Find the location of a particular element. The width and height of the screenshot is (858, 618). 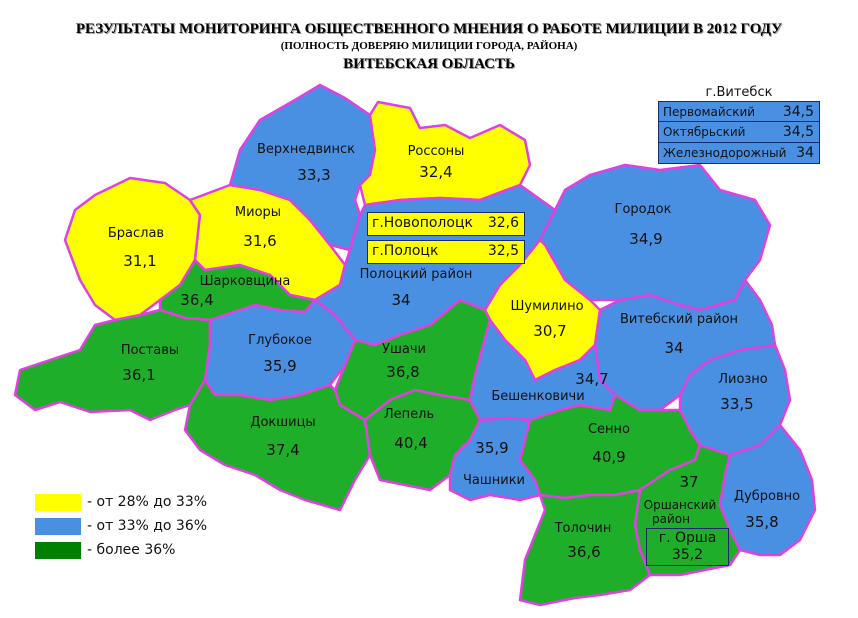

vitebsk-district-row: Железнодорожный 34 is located at coordinates (739, 152).